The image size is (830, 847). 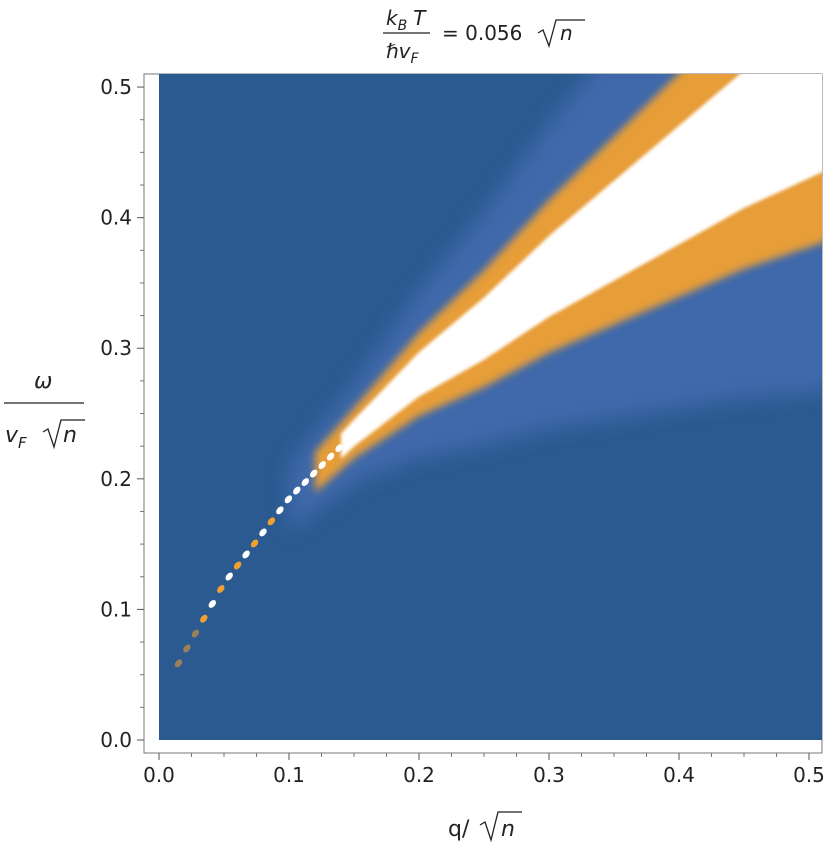 I want to click on title-numerator: kB T, so click(x=406, y=20).